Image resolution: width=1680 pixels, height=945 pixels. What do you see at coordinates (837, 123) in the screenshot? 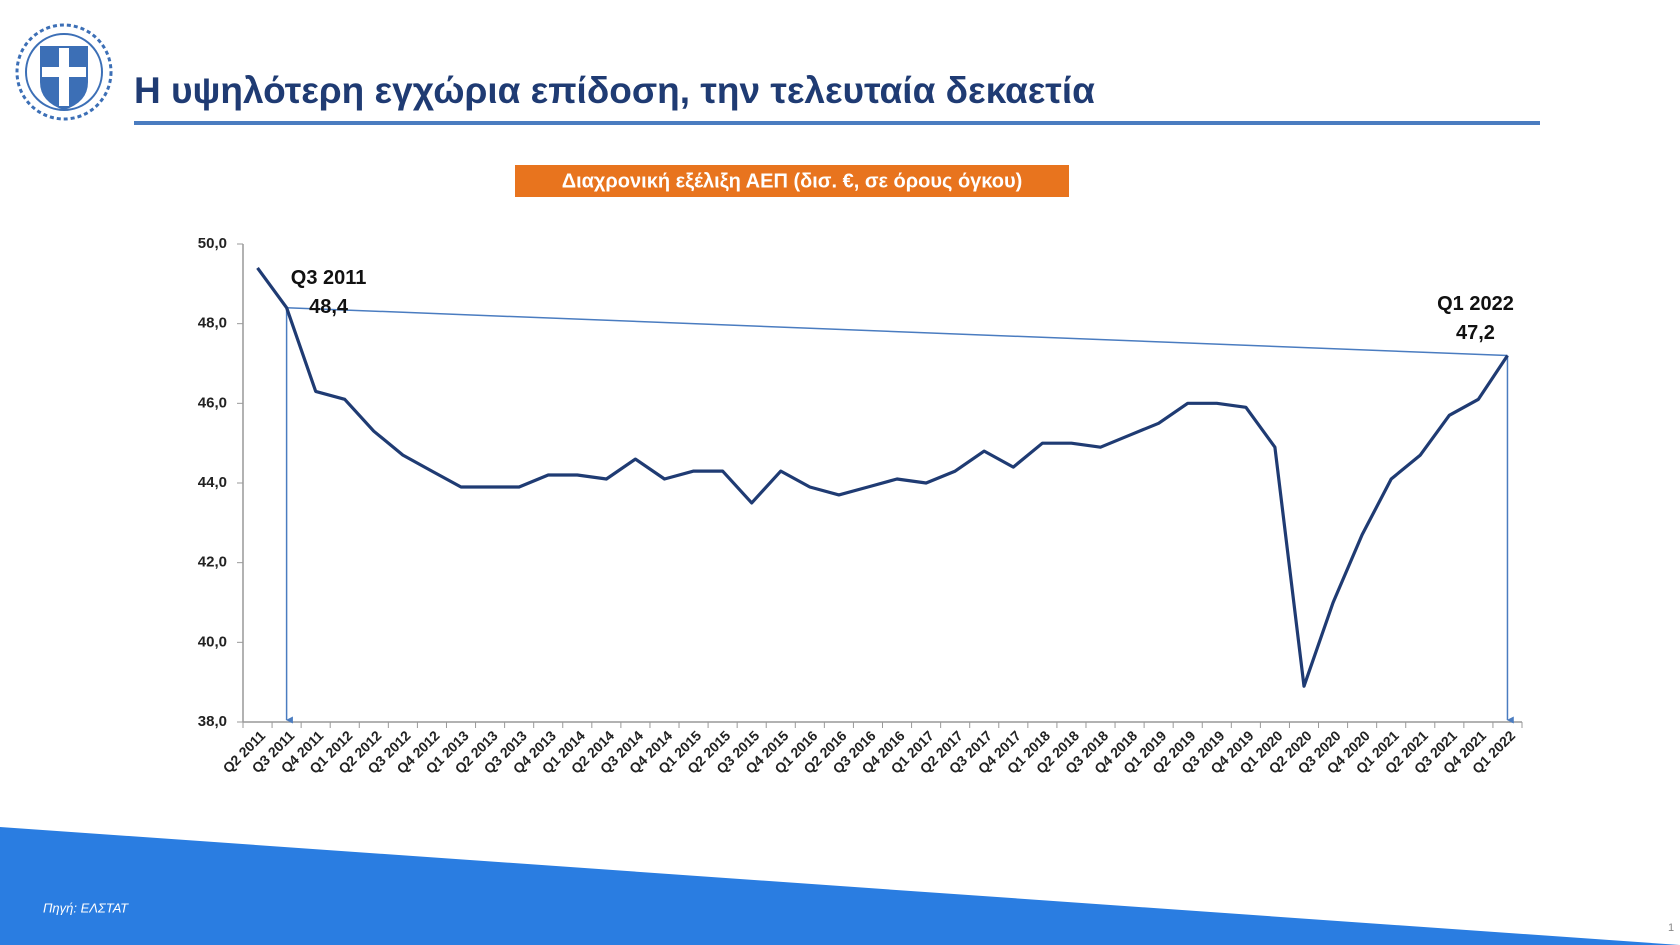
I see `title-rule` at bounding box center [837, 123].